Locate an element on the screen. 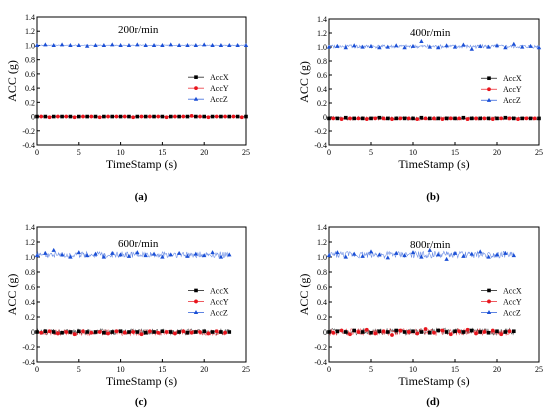 Image resolution: width=550 pixels, height=416 pixels. y-tick-label: -0.4 is located at coordinates (28, 362).